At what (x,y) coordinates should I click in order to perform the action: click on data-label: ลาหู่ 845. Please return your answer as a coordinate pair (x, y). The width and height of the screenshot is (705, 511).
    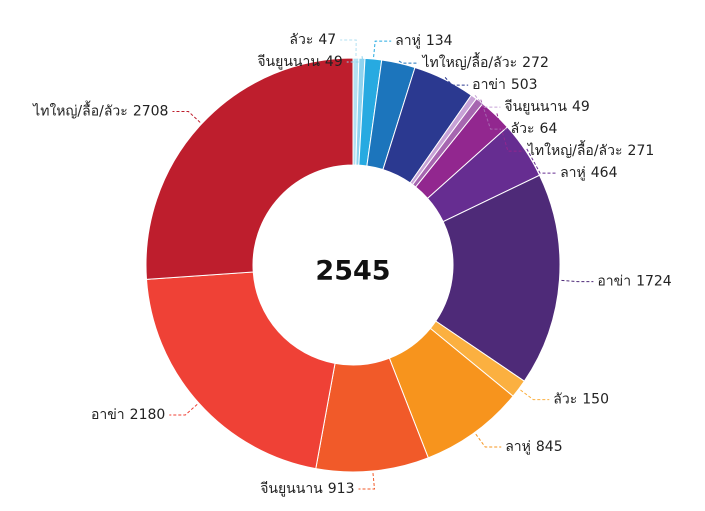
    Looking at the image, I should click on (533, 447).